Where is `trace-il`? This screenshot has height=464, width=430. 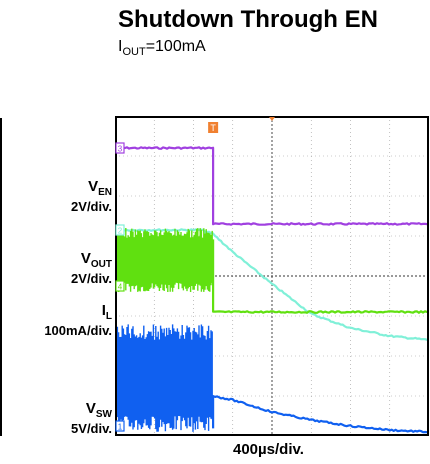 trace-il is located at coordinates (320, 276).